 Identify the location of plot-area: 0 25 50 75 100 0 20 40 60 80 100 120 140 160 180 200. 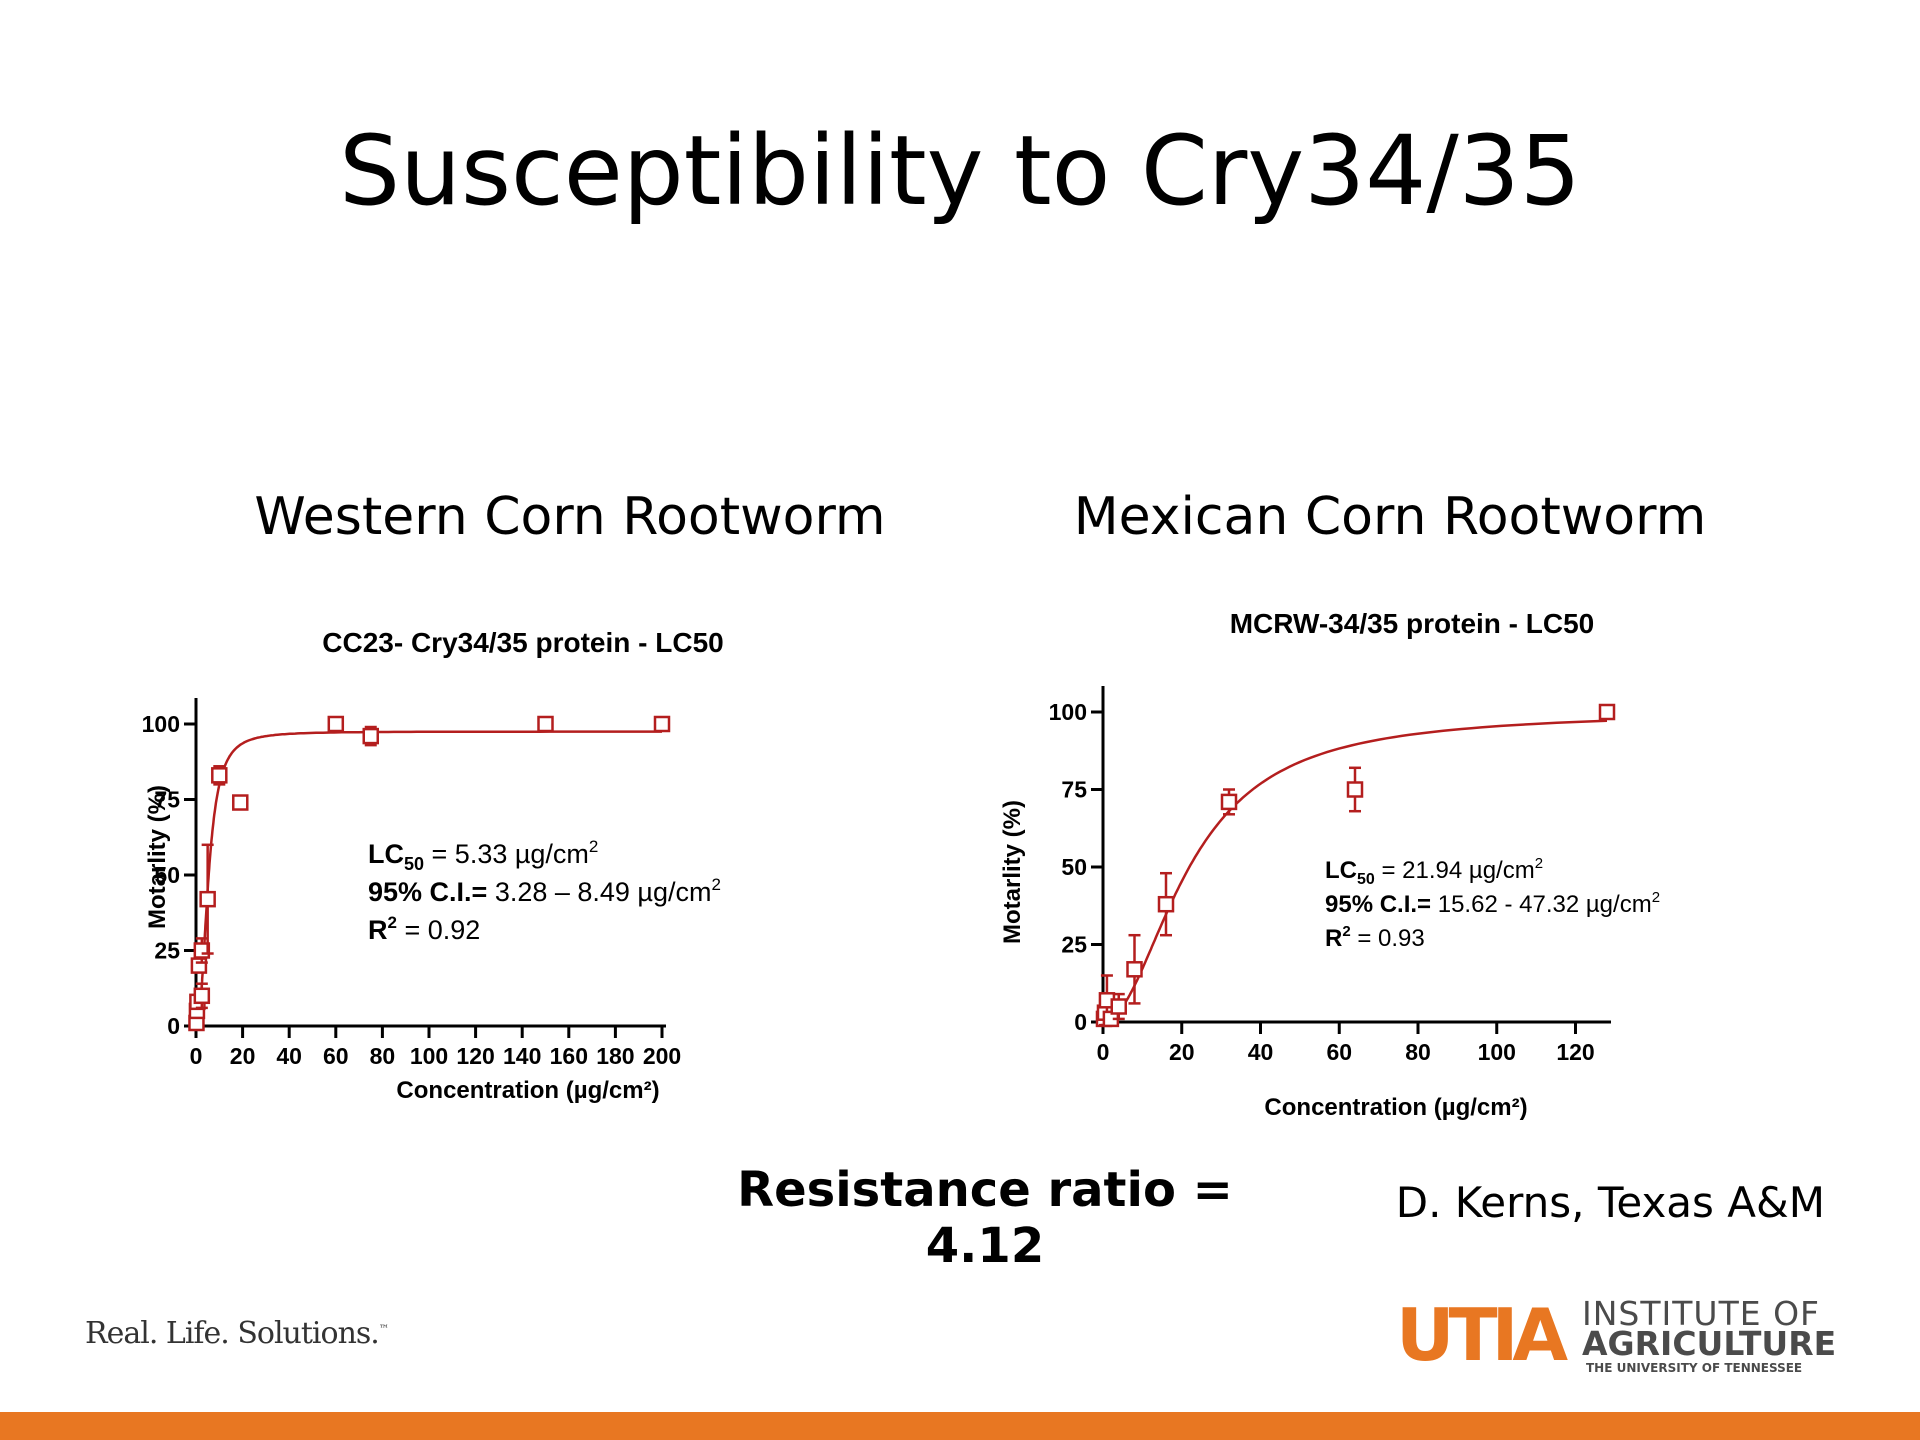
(411, 883).